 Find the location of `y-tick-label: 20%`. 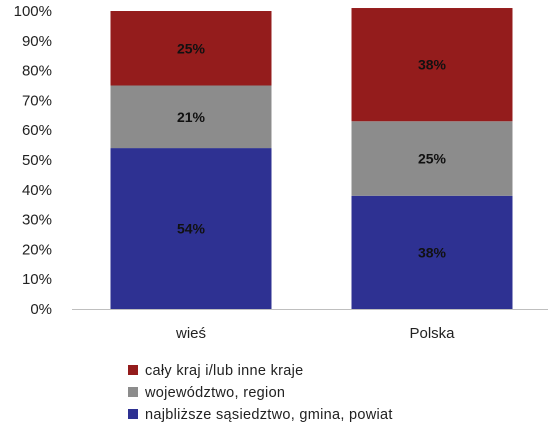

y-tick-label: 20% is located at coordinates (37, 249).